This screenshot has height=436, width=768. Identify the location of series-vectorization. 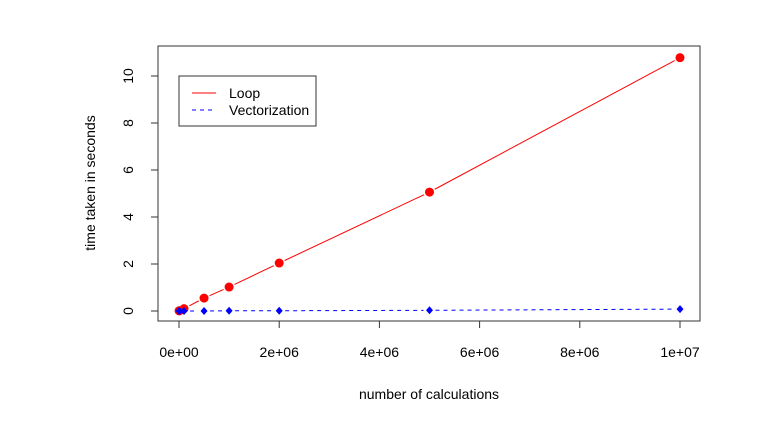
(429, 310).